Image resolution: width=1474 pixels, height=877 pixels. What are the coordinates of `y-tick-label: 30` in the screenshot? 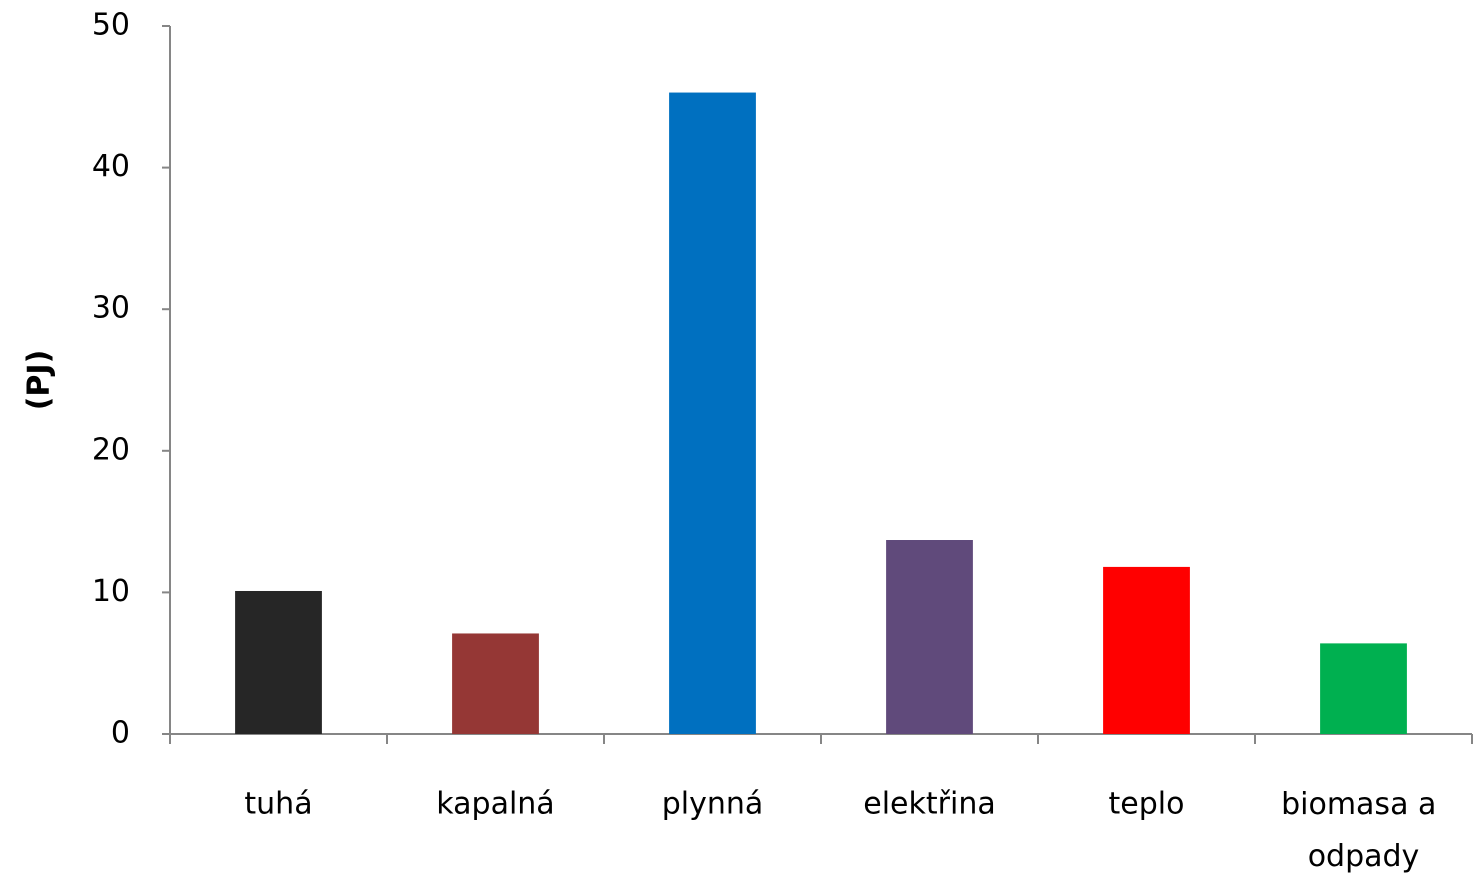 It's located at (111, 308).